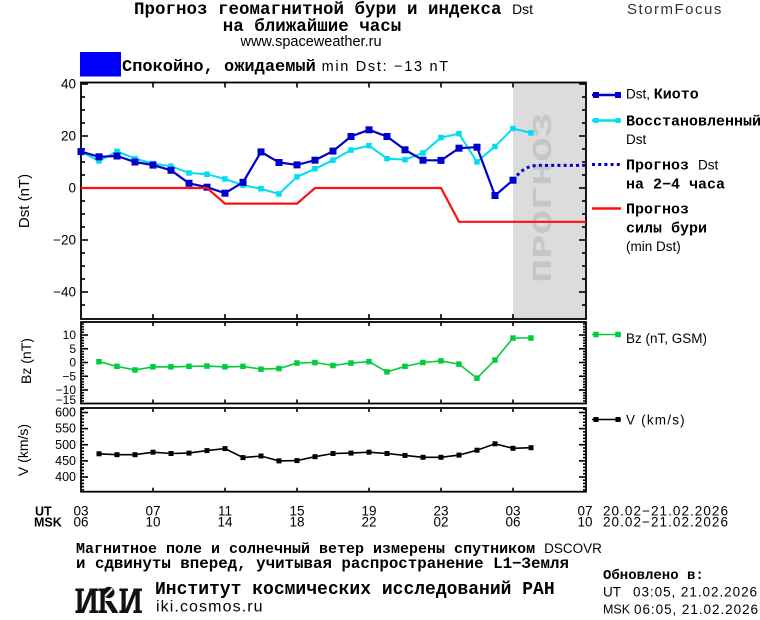 Image resolution: width=760 pixels, height=620 pixels. Describe the element at coordinates (440, 522) in the screenshot. I see `svg-text: 02` at that location.